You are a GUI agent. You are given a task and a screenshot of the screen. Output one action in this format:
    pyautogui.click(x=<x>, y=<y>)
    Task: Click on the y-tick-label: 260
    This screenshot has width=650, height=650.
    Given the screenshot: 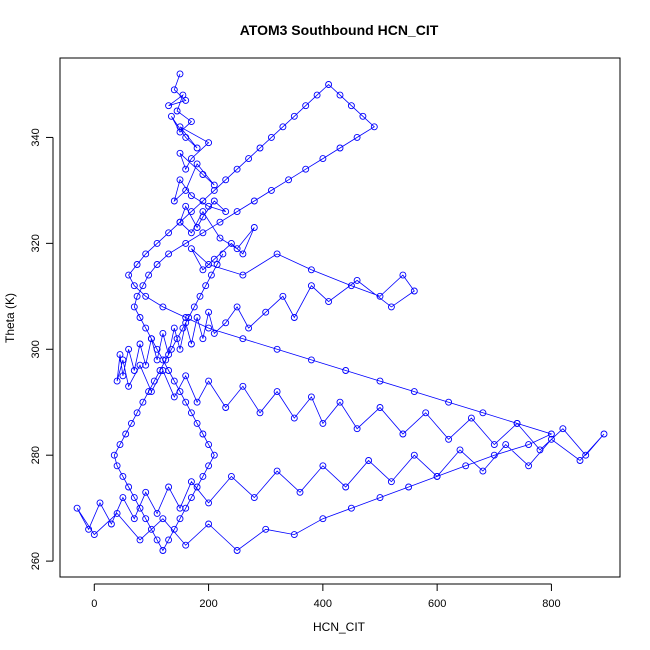 What is the action you would take?
    pyautogui.click(x=36, y=561)
    